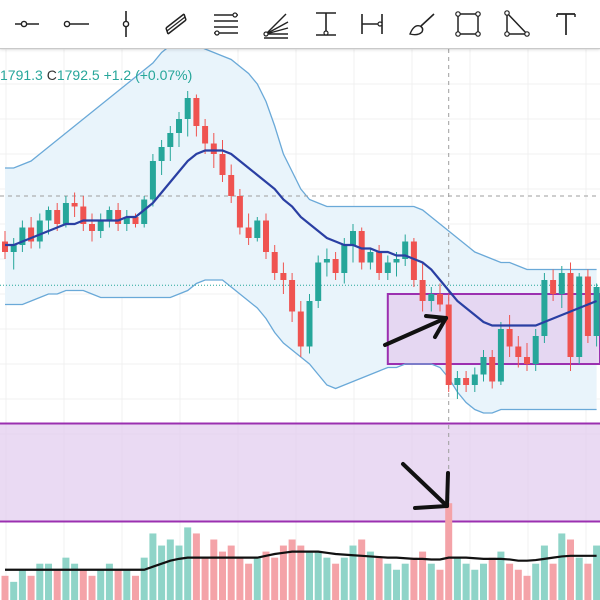  What do you see at coordinates (566, 24) in the screenshot?
I see `text-tool` at bounding box center [566, 24].